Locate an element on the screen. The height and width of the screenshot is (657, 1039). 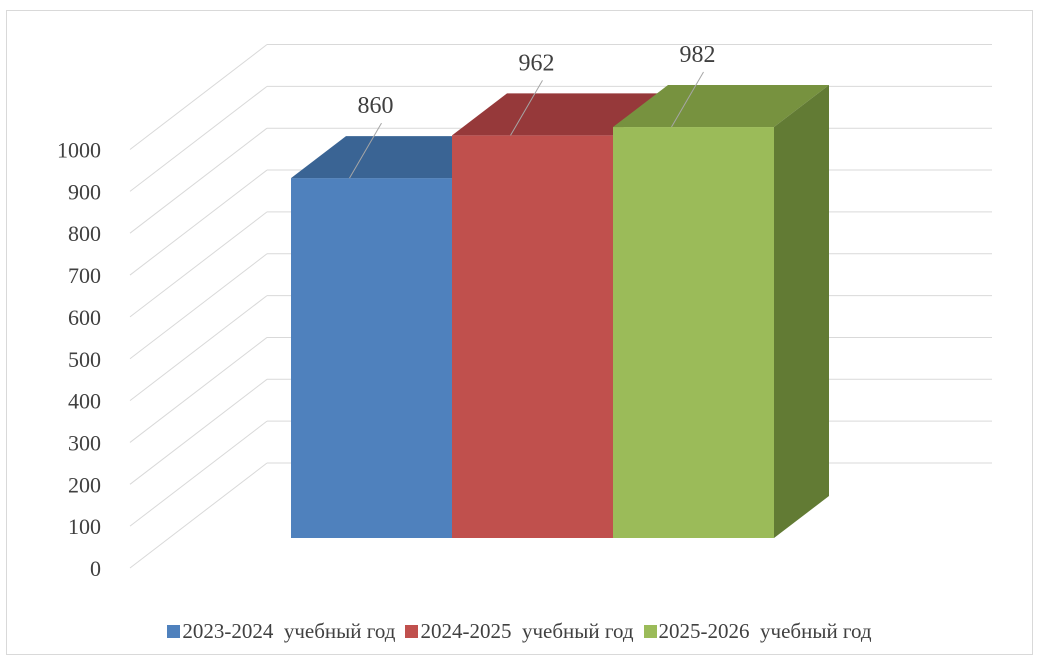
y-tick-label-300: 300 is located at coordinates (84, 442).